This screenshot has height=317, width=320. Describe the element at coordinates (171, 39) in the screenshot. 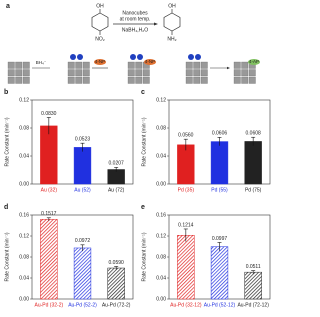

I see `group: NH₂` at that location.